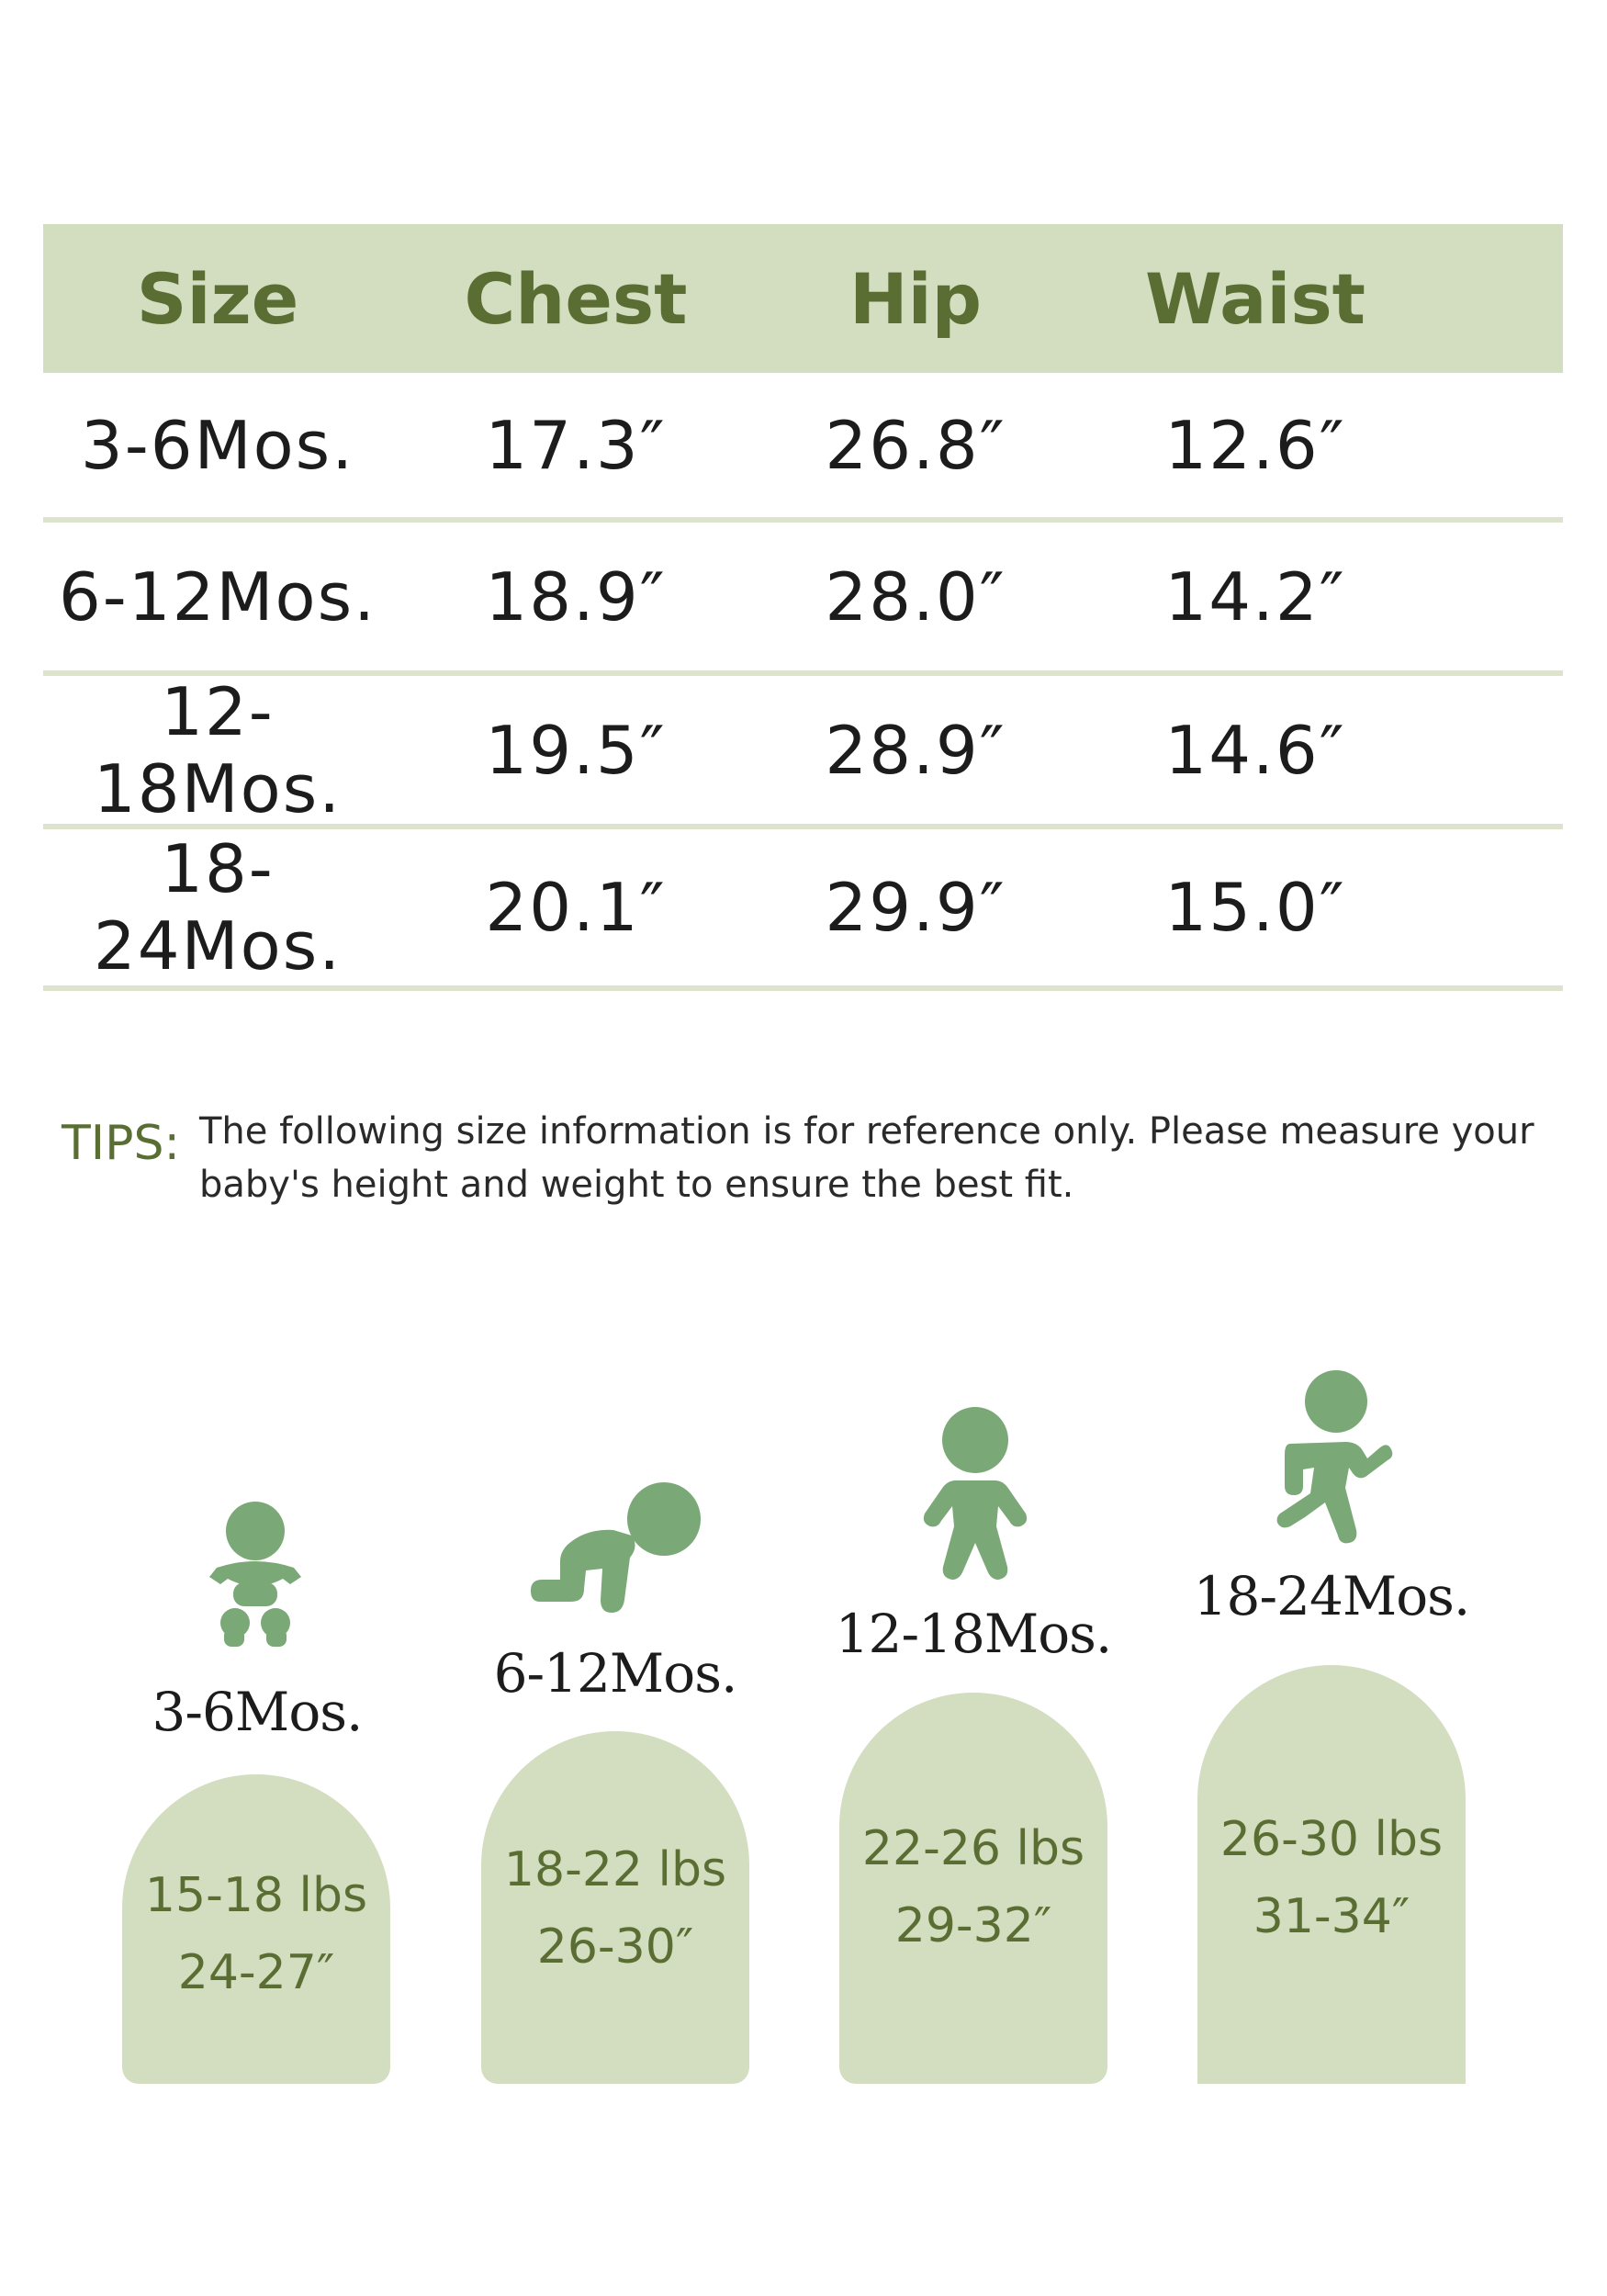 The height and width of the screenshot is (2296, 1607). I want to click on stage-weight: 22-26 lbs, so click(973, 1848).